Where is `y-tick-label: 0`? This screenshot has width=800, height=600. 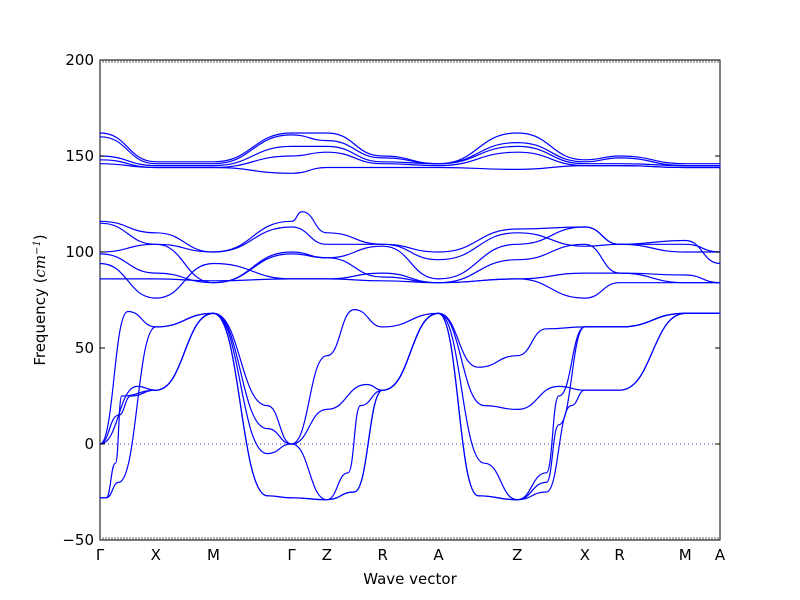 y-tick-label: 0 is located at coordinates (89, 444).